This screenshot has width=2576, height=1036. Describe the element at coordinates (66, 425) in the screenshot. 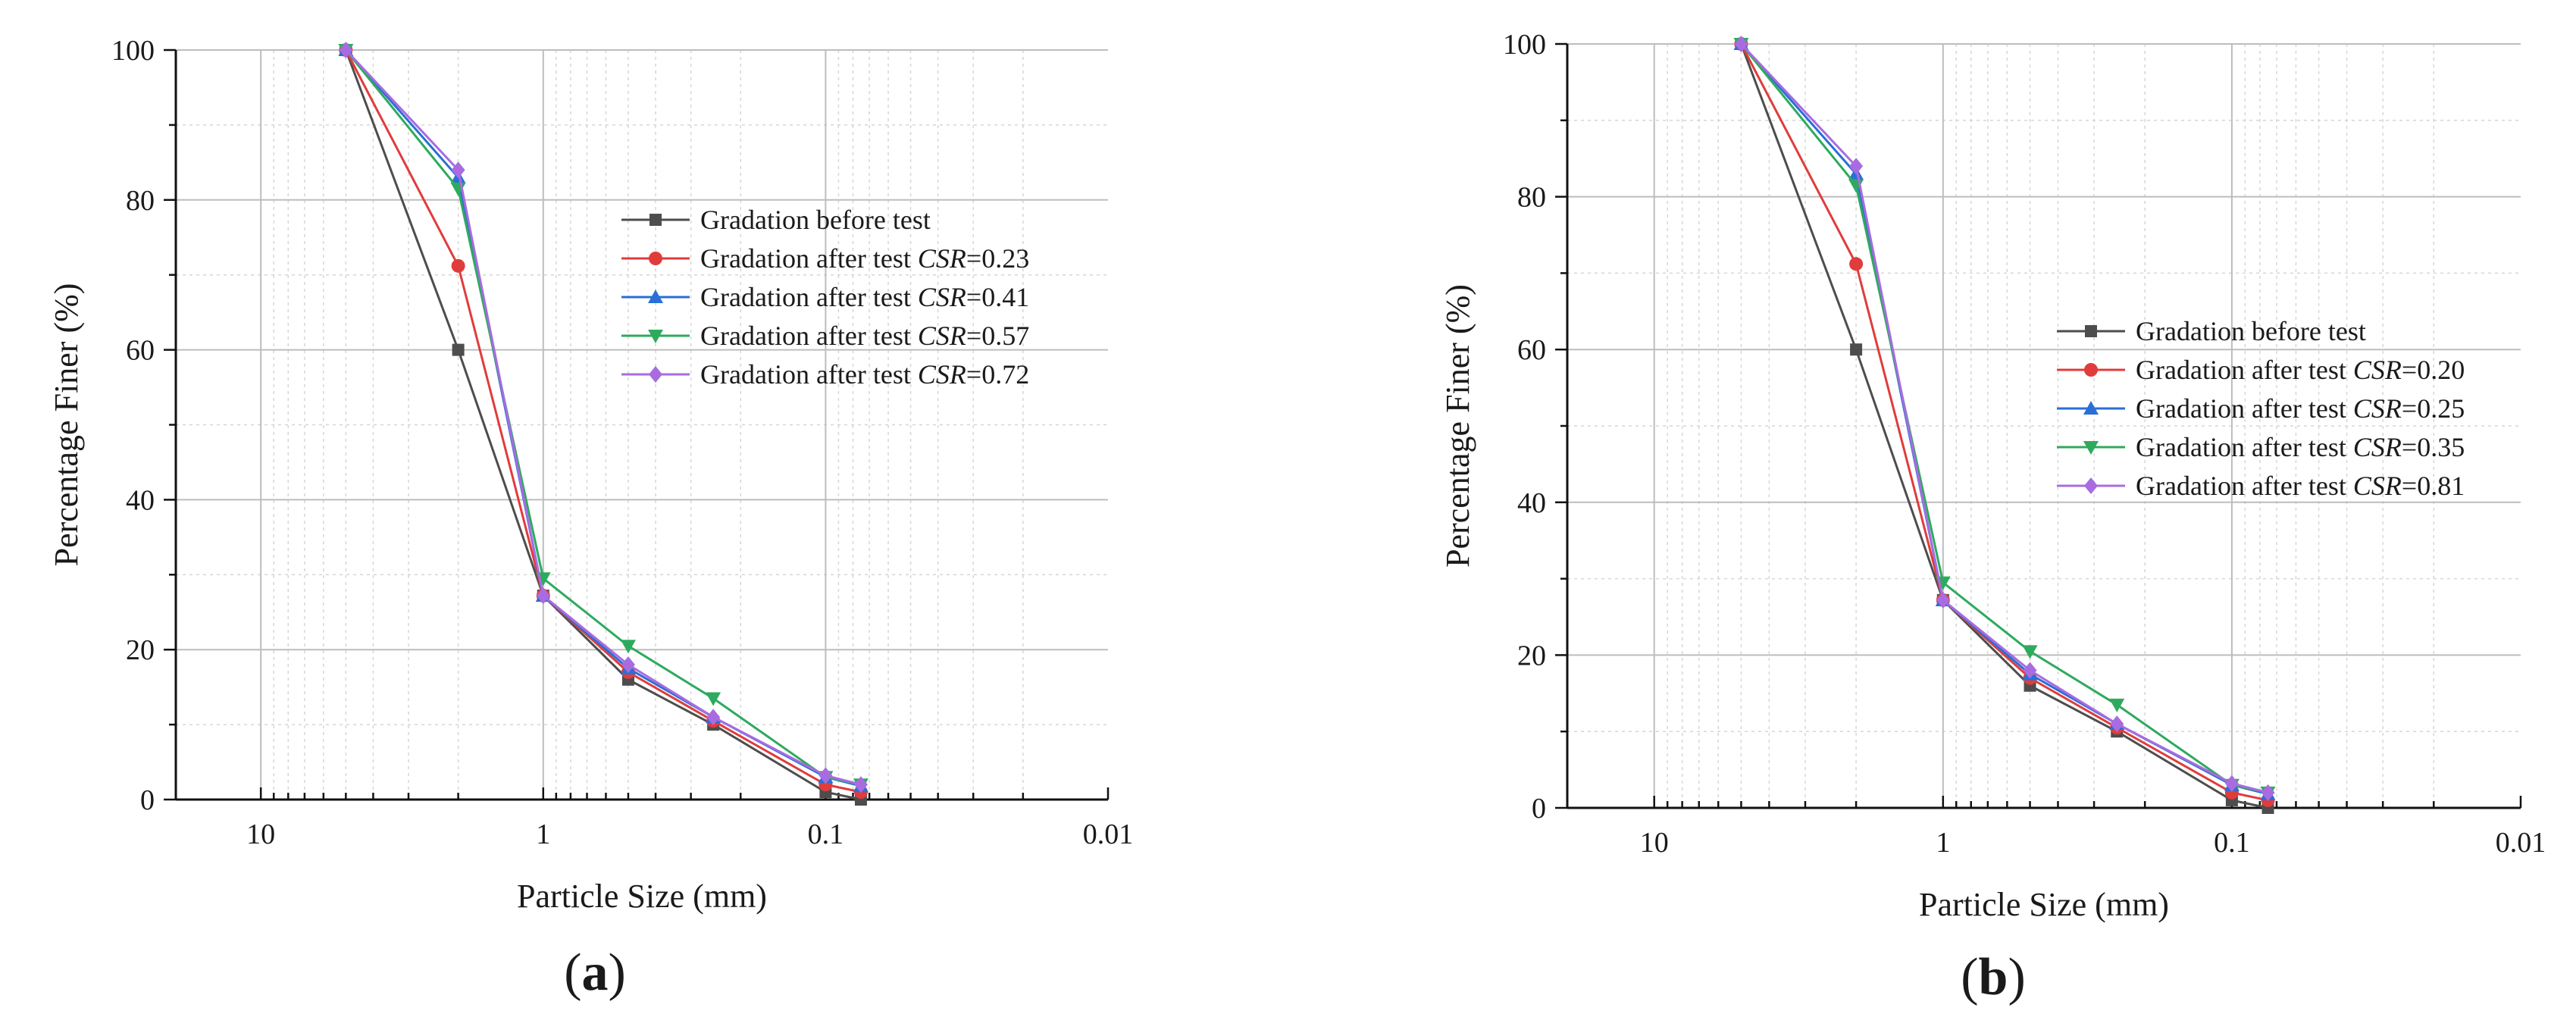

I see `y-axis-title: Percentage Finer (%)` at that location.